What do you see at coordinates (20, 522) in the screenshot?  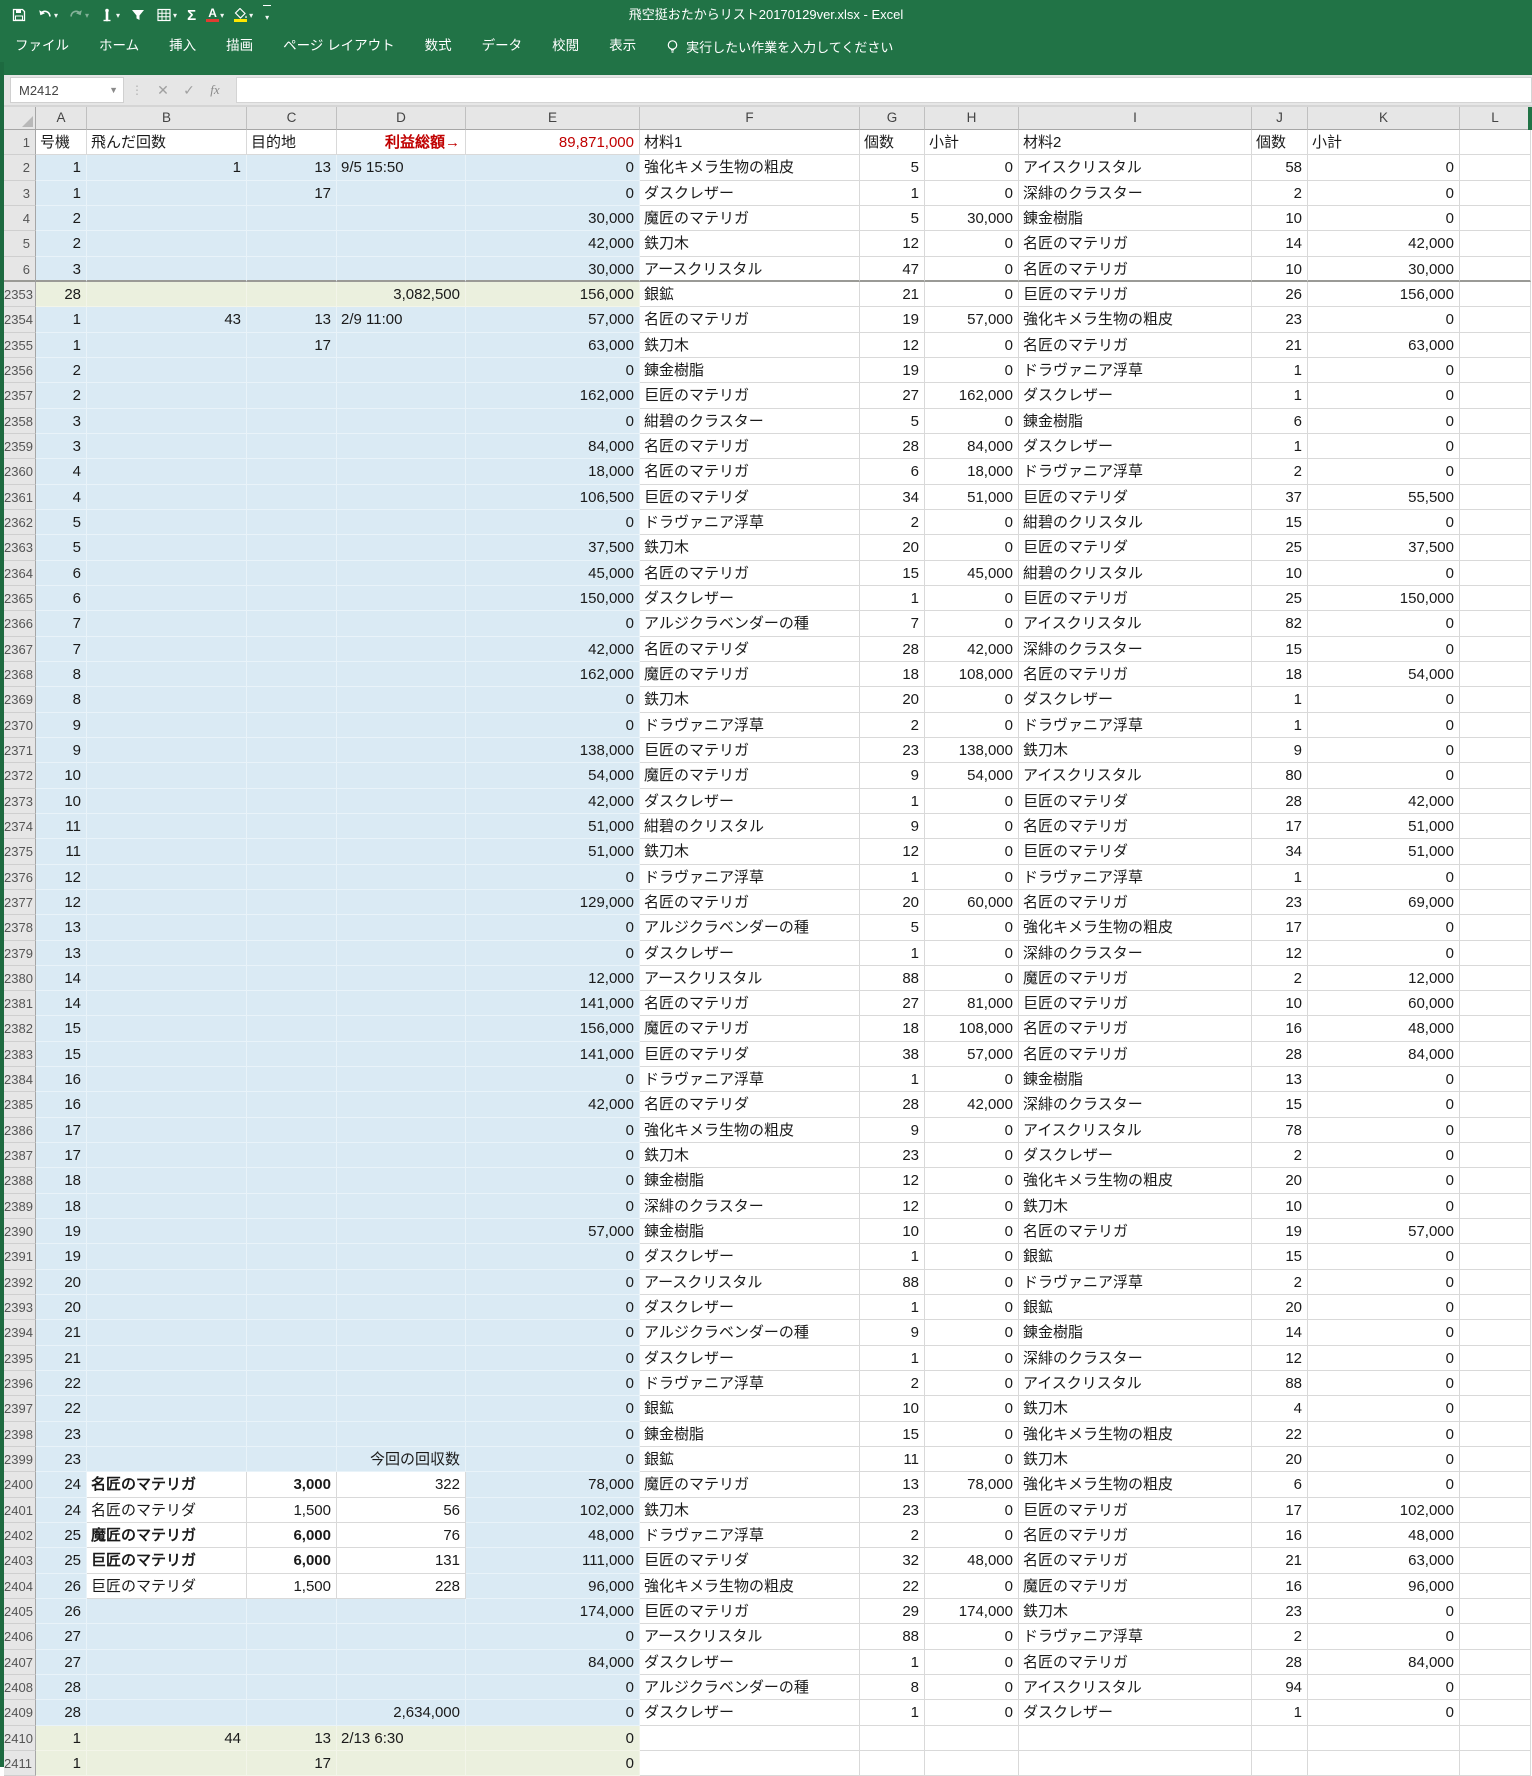 I see `row-header-2362: 2362` at bounding box center [20, 522].